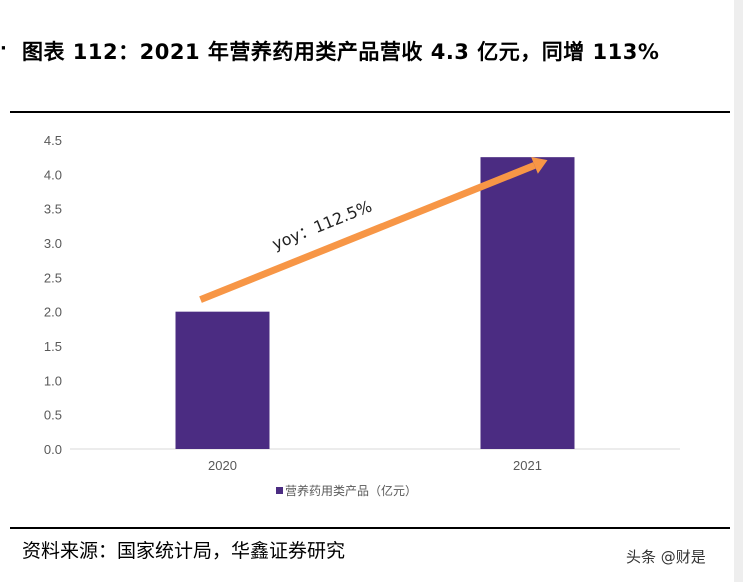  What do you see at coordinates (341, 52) in the screenshot?
I see `figure-title: 图表 112：2021 年营养药用类产品营收 4.3 亿元，同增 113%` at bounding box center [341, 52].